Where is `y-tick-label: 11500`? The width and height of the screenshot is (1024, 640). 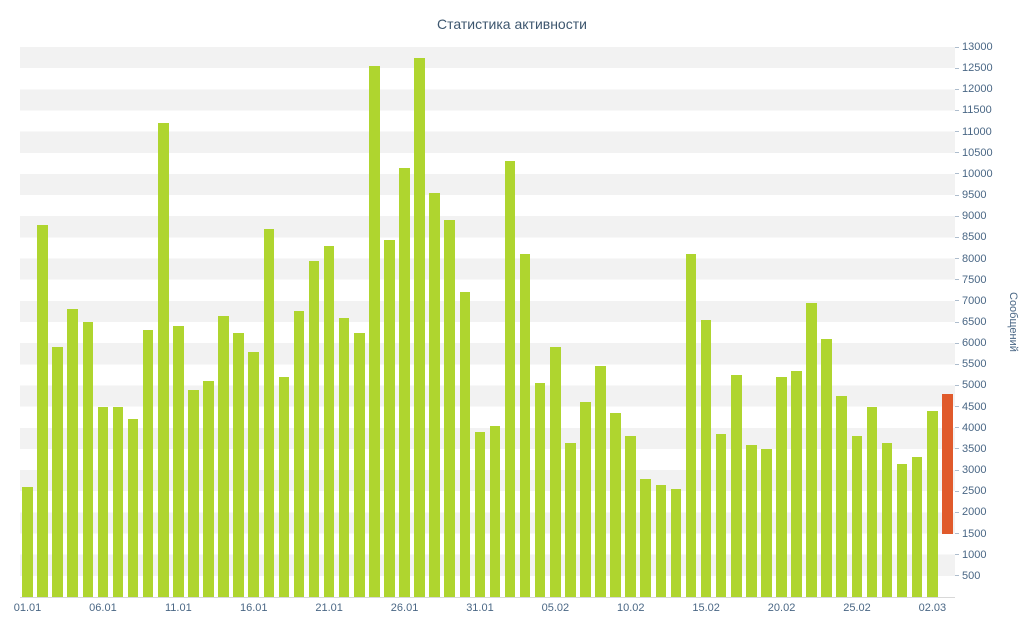
y-tick-label: 11500 is located at coordinates (973, 110).